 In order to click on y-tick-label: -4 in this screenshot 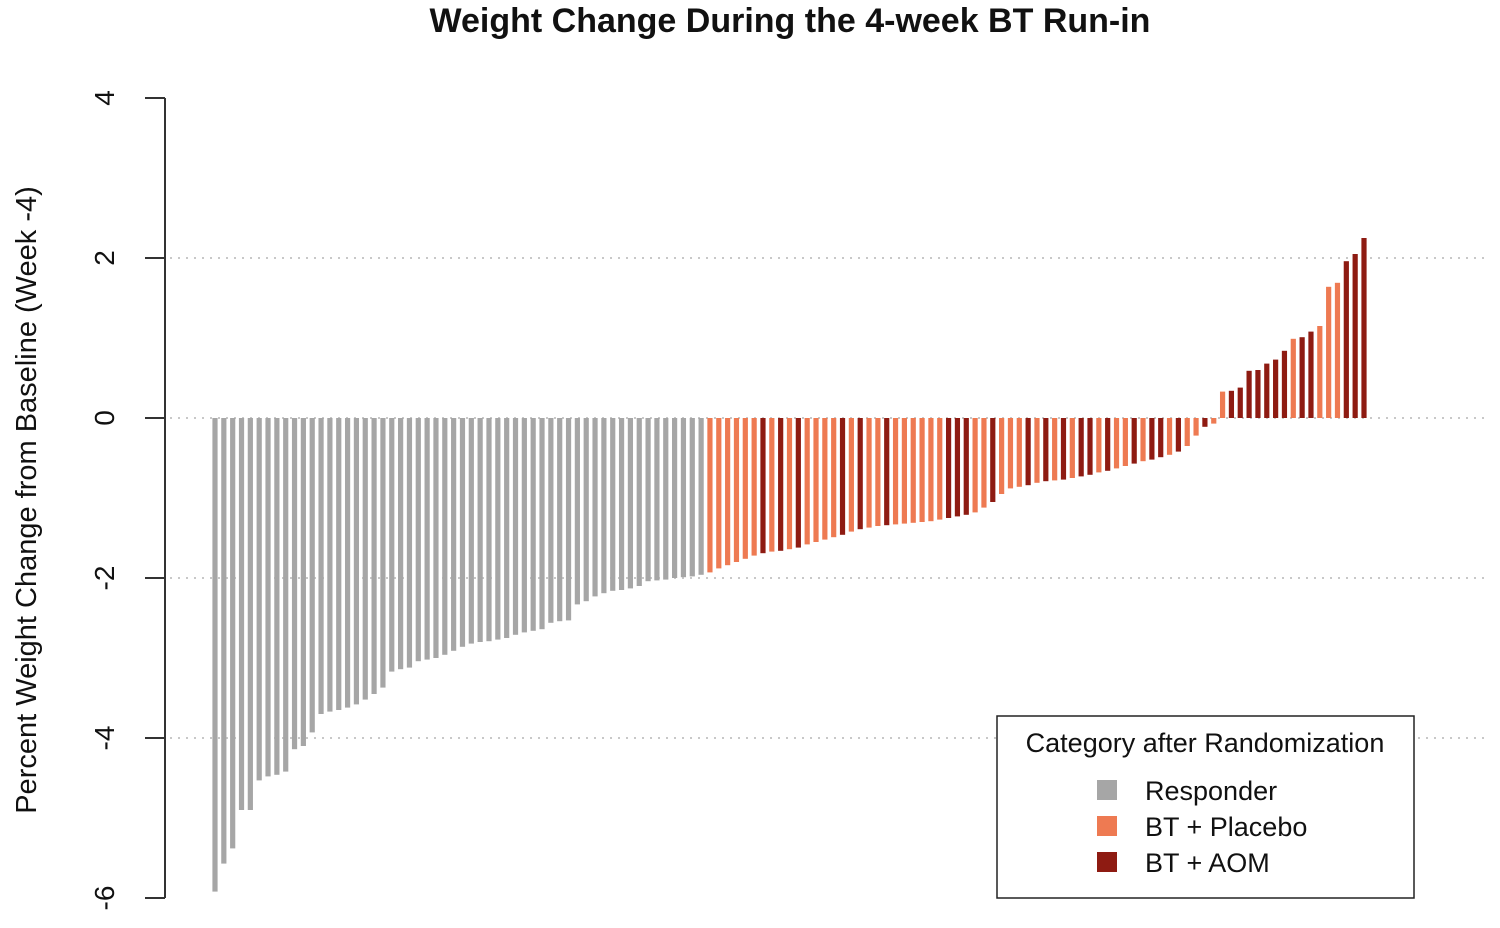, I will do `click(104, 738)`.